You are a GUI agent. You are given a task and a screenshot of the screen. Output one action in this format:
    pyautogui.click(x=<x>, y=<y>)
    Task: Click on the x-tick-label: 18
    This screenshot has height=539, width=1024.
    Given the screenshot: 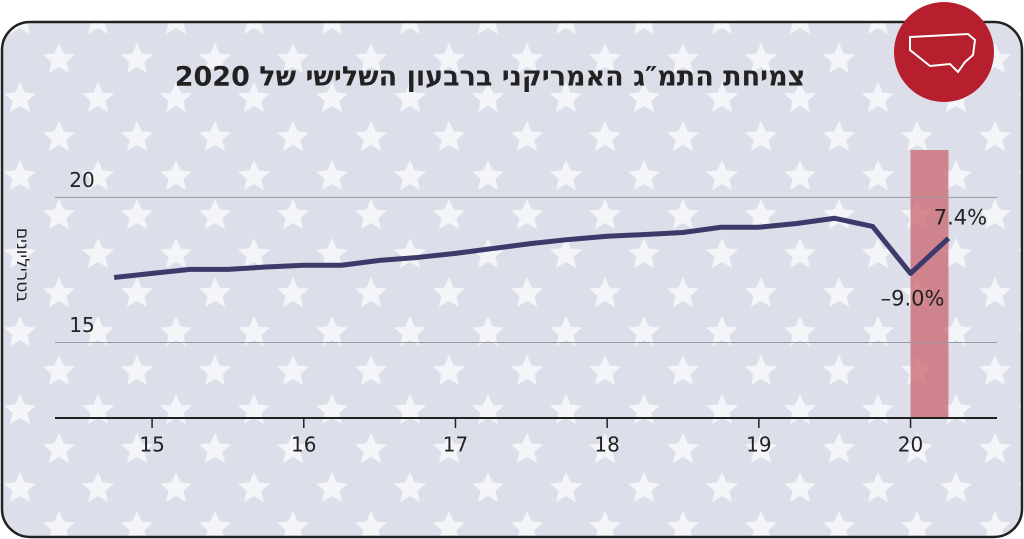 What is the action you would take?
    pyautogui.click(x=606, y=445)
    